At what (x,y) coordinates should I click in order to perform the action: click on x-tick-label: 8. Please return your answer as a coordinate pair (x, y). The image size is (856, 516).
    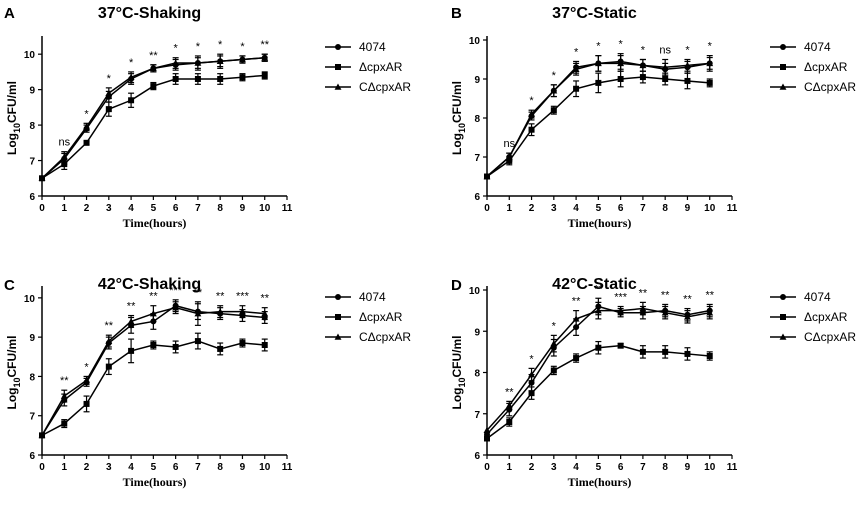
    Looking at the image, I should click on (665, 208).